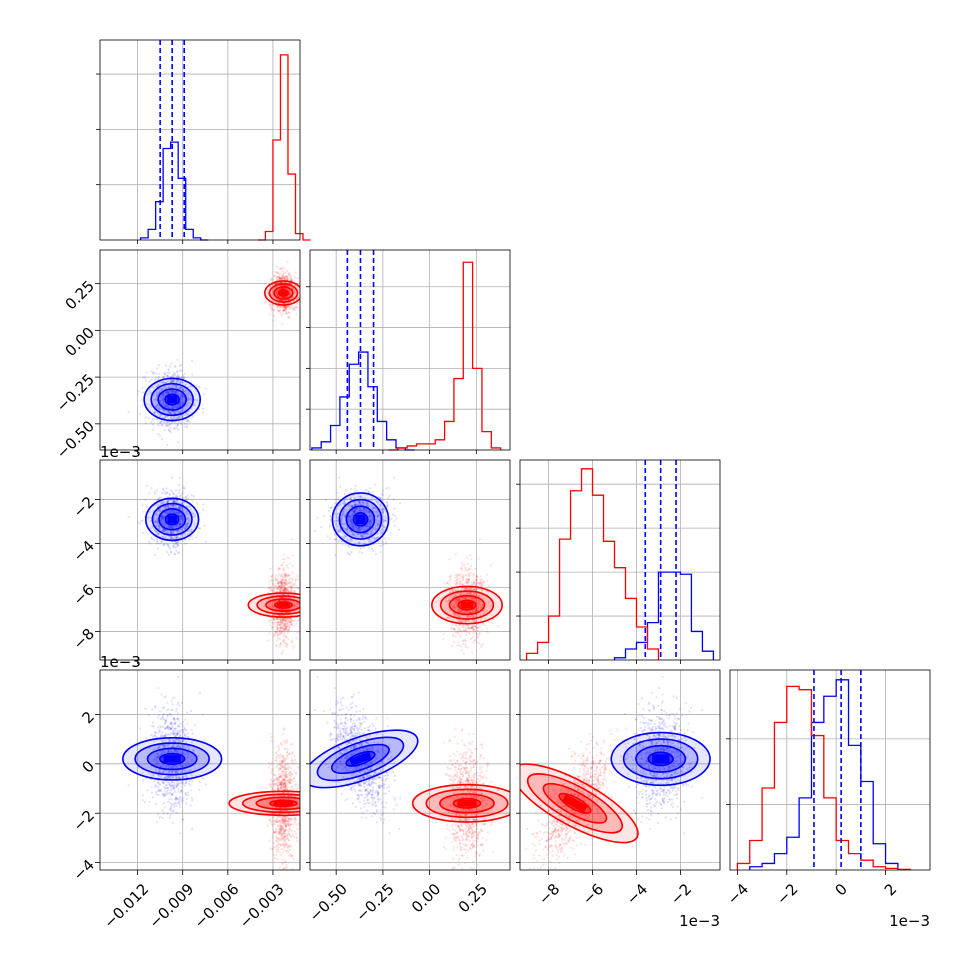 Image resolution: width=970 pixels, height=975 pixels. I want to click on density-blue, so click(172, 519).